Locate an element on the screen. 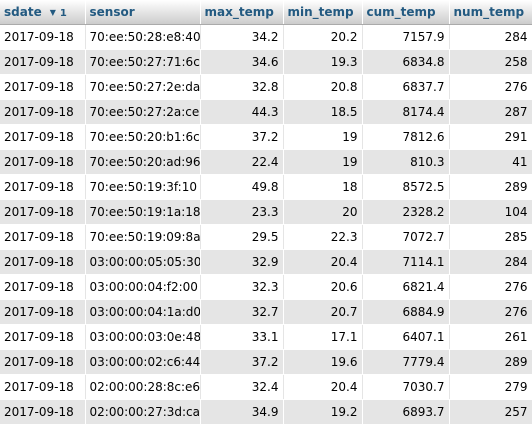  cell-max-temp: 32.4 is located at coordinates (242, 387).